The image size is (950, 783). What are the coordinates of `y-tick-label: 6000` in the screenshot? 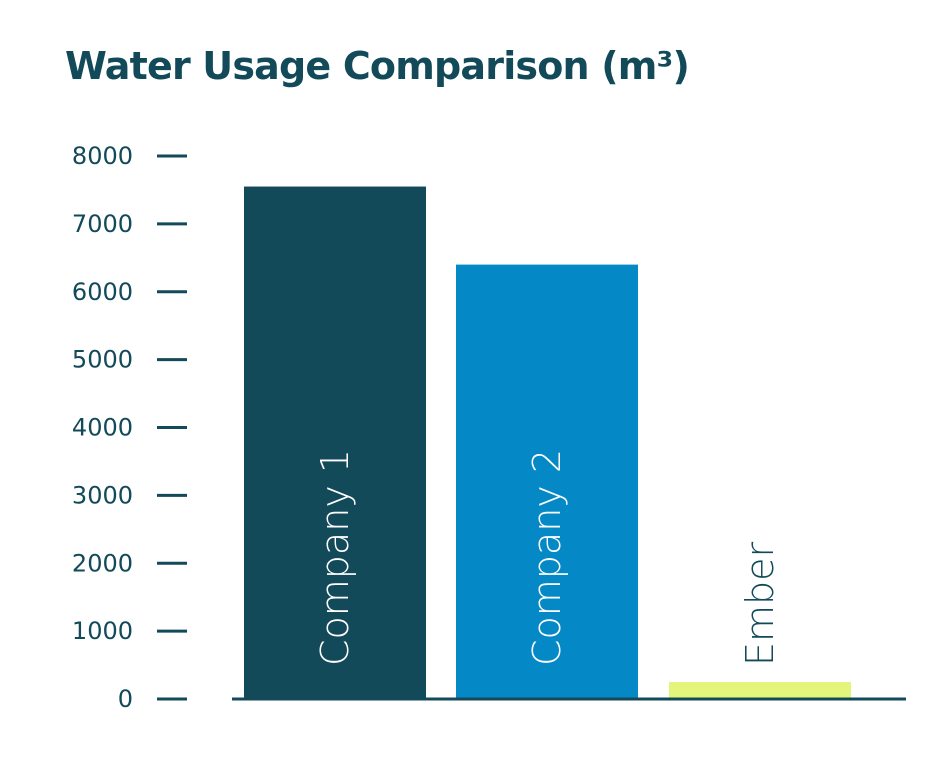 It's located at (102, 292).